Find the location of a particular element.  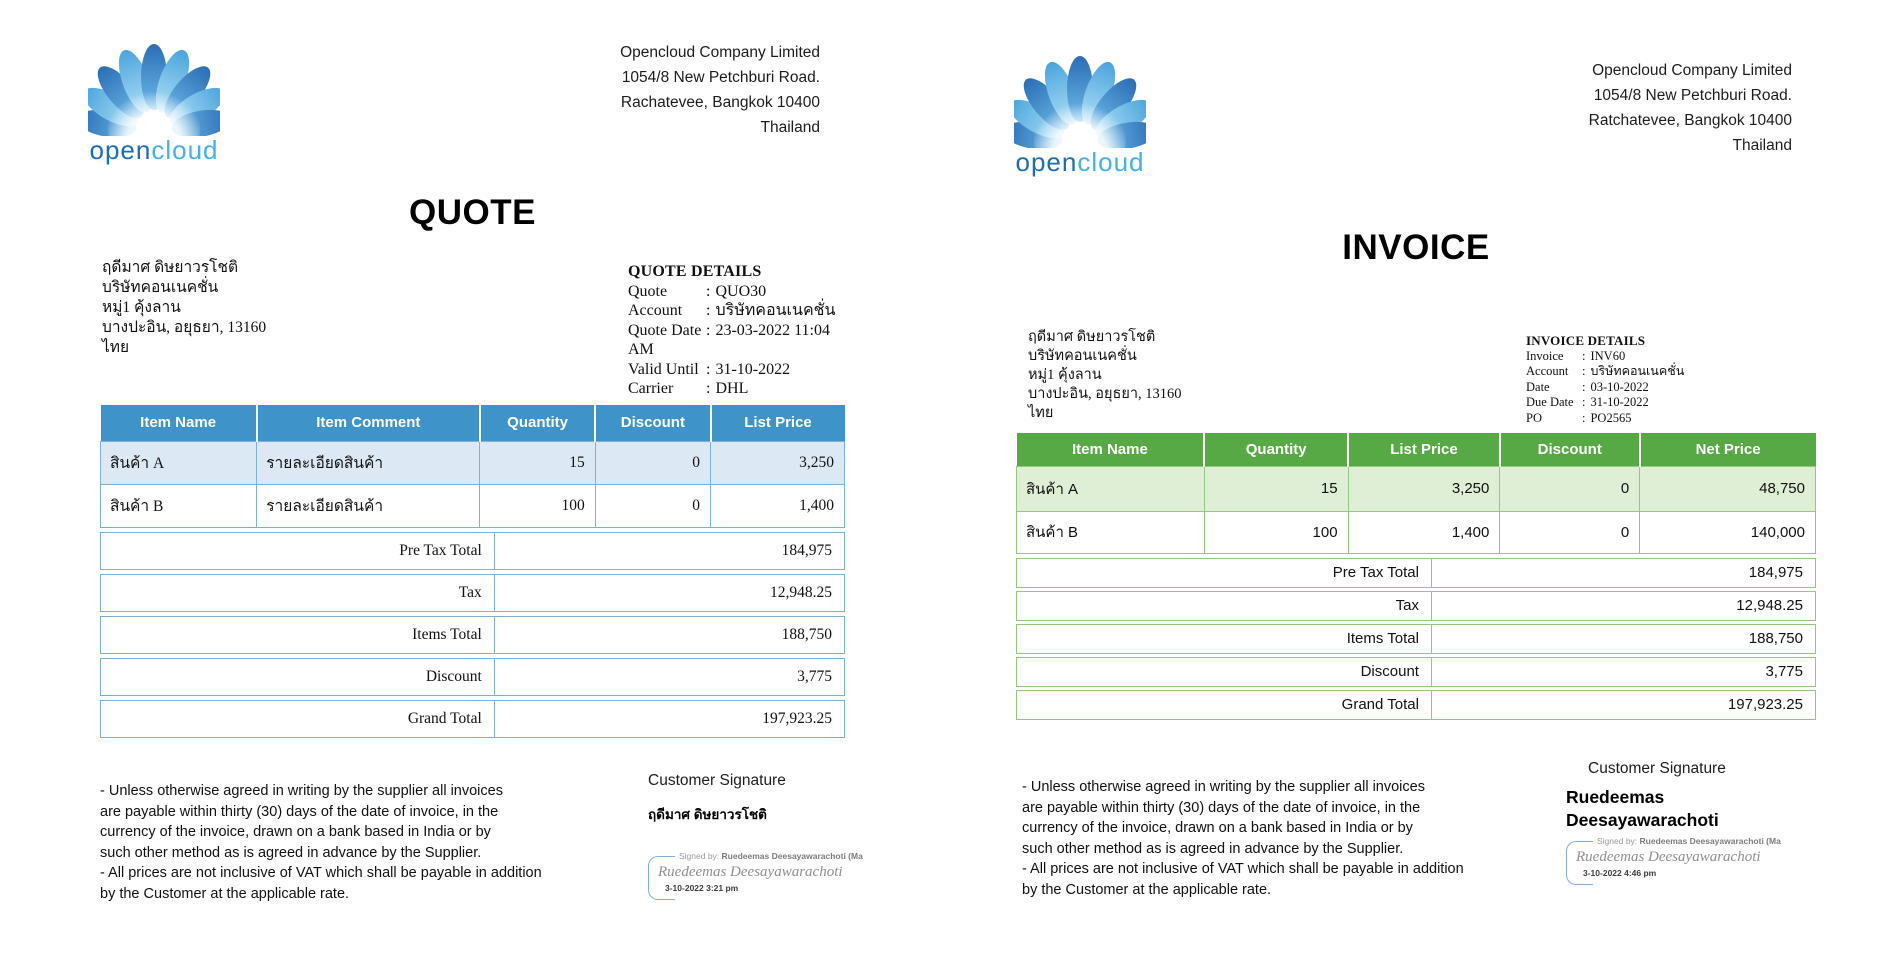

customer-address-line: บางปะอิน, อยุธยา, 13160 is located at coordinates (1105, 394).